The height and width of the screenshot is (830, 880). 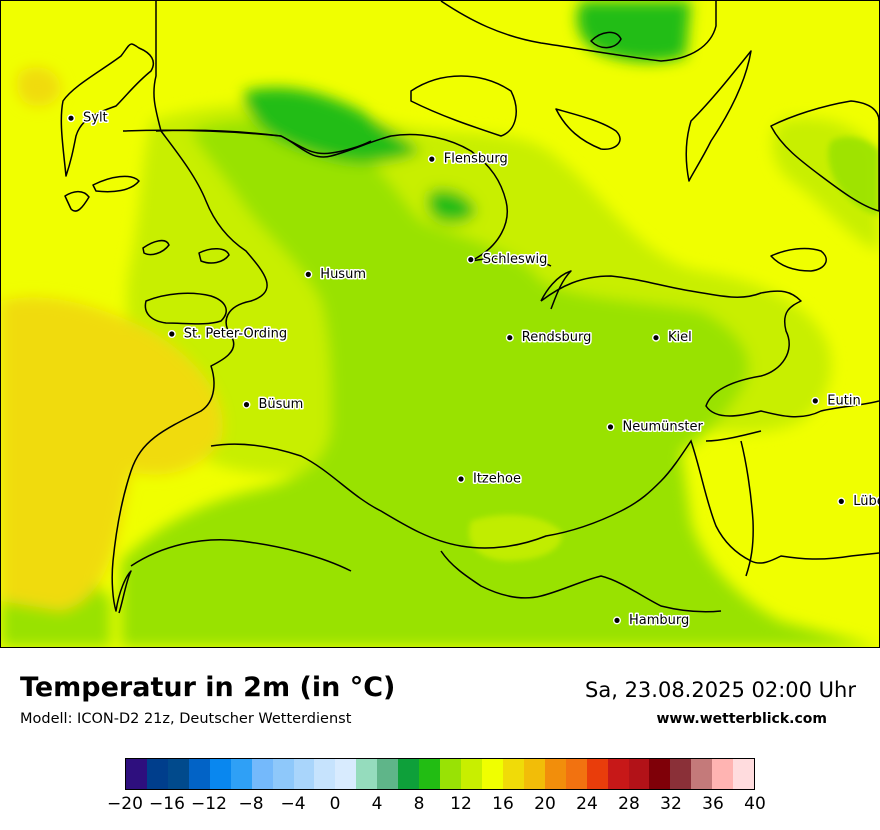 What do you see at coordinates (293, 804) in the screenshot?
I see `colorbar-tick-label: −4` at bounding box center [293, 804].